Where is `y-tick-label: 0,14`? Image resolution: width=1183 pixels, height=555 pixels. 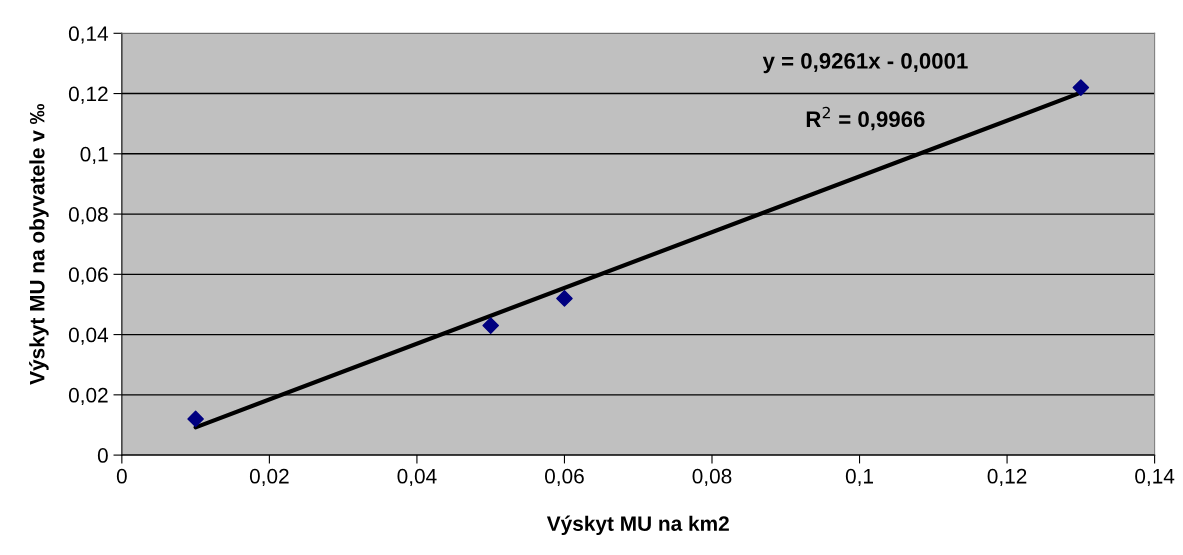
y-tick-label: 0,14 is located at coordinates (88, 35).